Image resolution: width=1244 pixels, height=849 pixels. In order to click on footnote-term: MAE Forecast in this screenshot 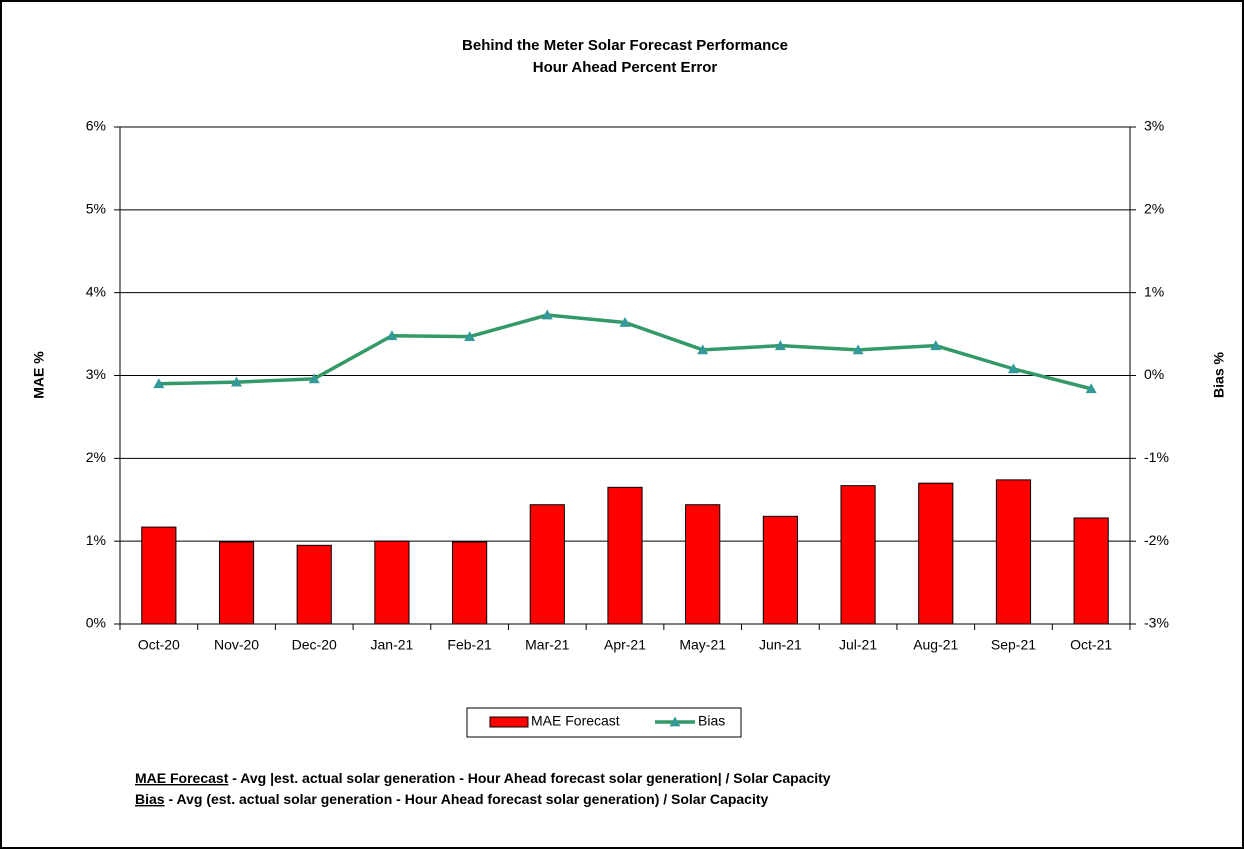, I will do `click(182, 778)`.